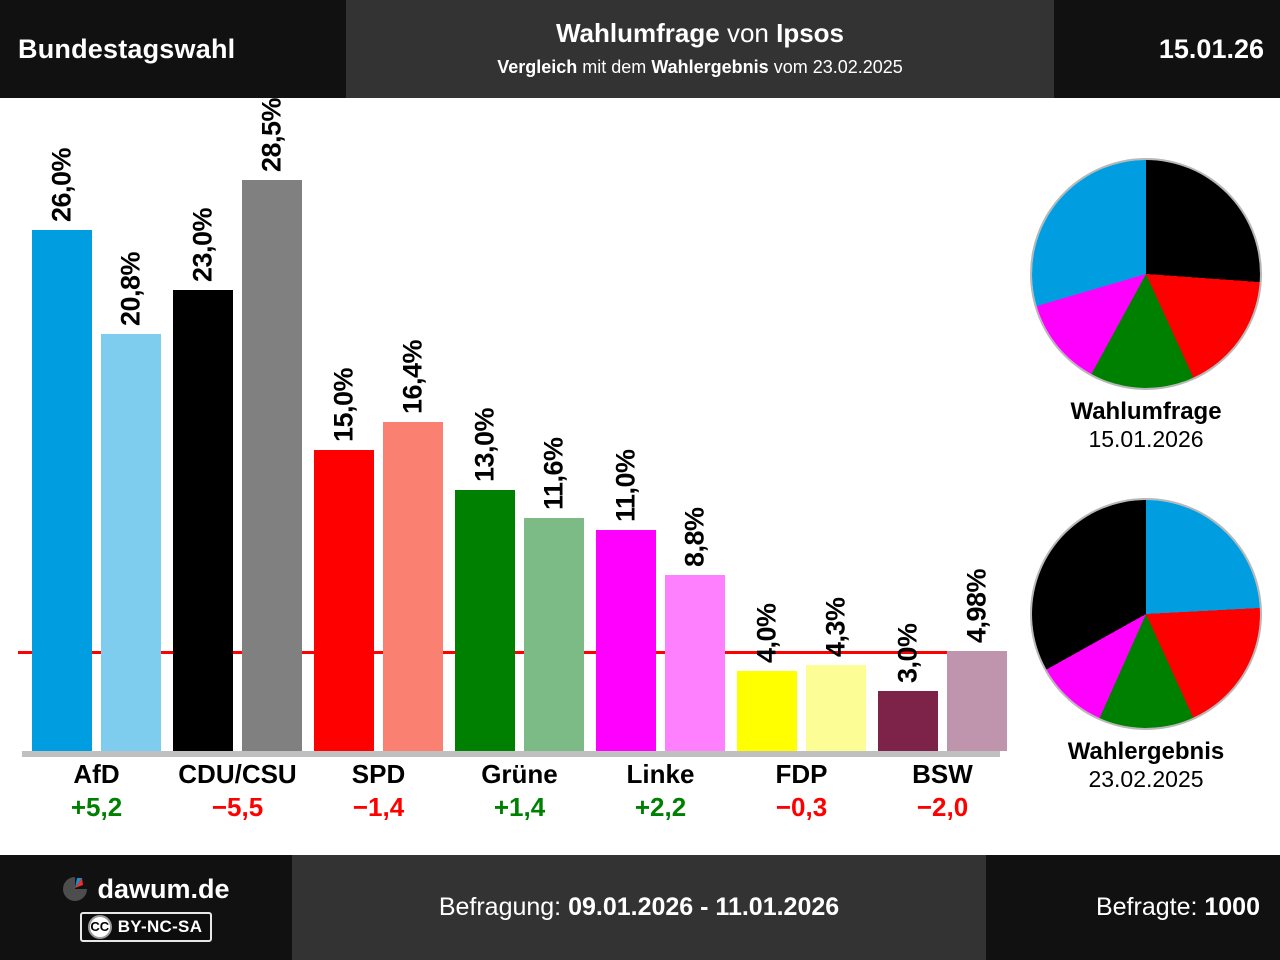  Describe the element at coordinates (485, 579) in the screenshot. I see `bar-grüne-poll: 13,0%` at that location.